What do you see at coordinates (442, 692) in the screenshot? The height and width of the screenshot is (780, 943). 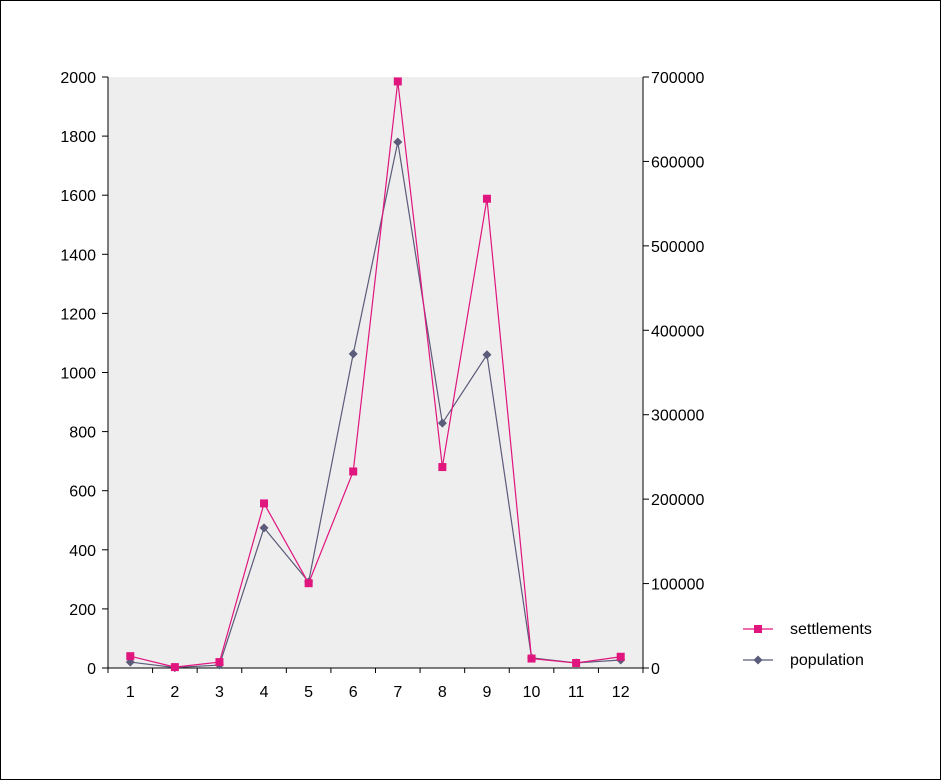 I see `x-tick-label: 8` at bounding box center [442, 692].